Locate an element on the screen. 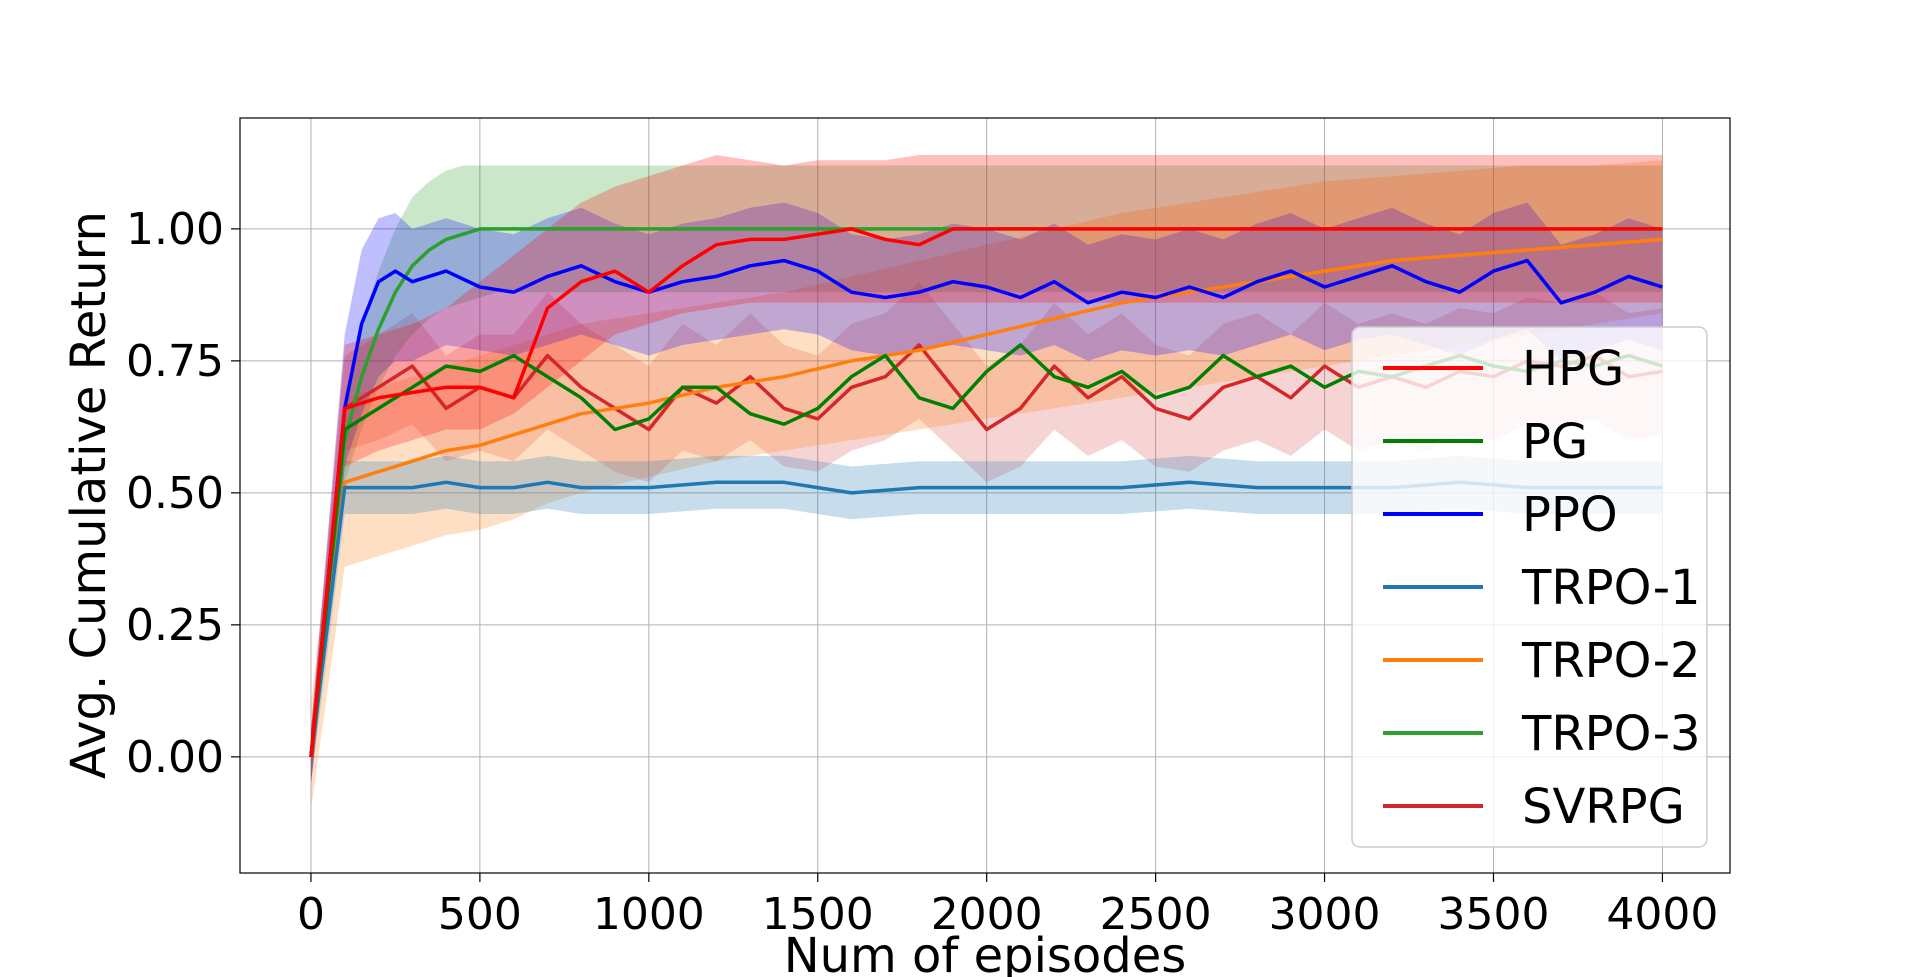 The height and width of the screenshot is (977, 1920). legend: HPG PG PPO TRPO-1 TRPO-2 TRPO-3 SVRPG is located at coordinates (1529, 587).